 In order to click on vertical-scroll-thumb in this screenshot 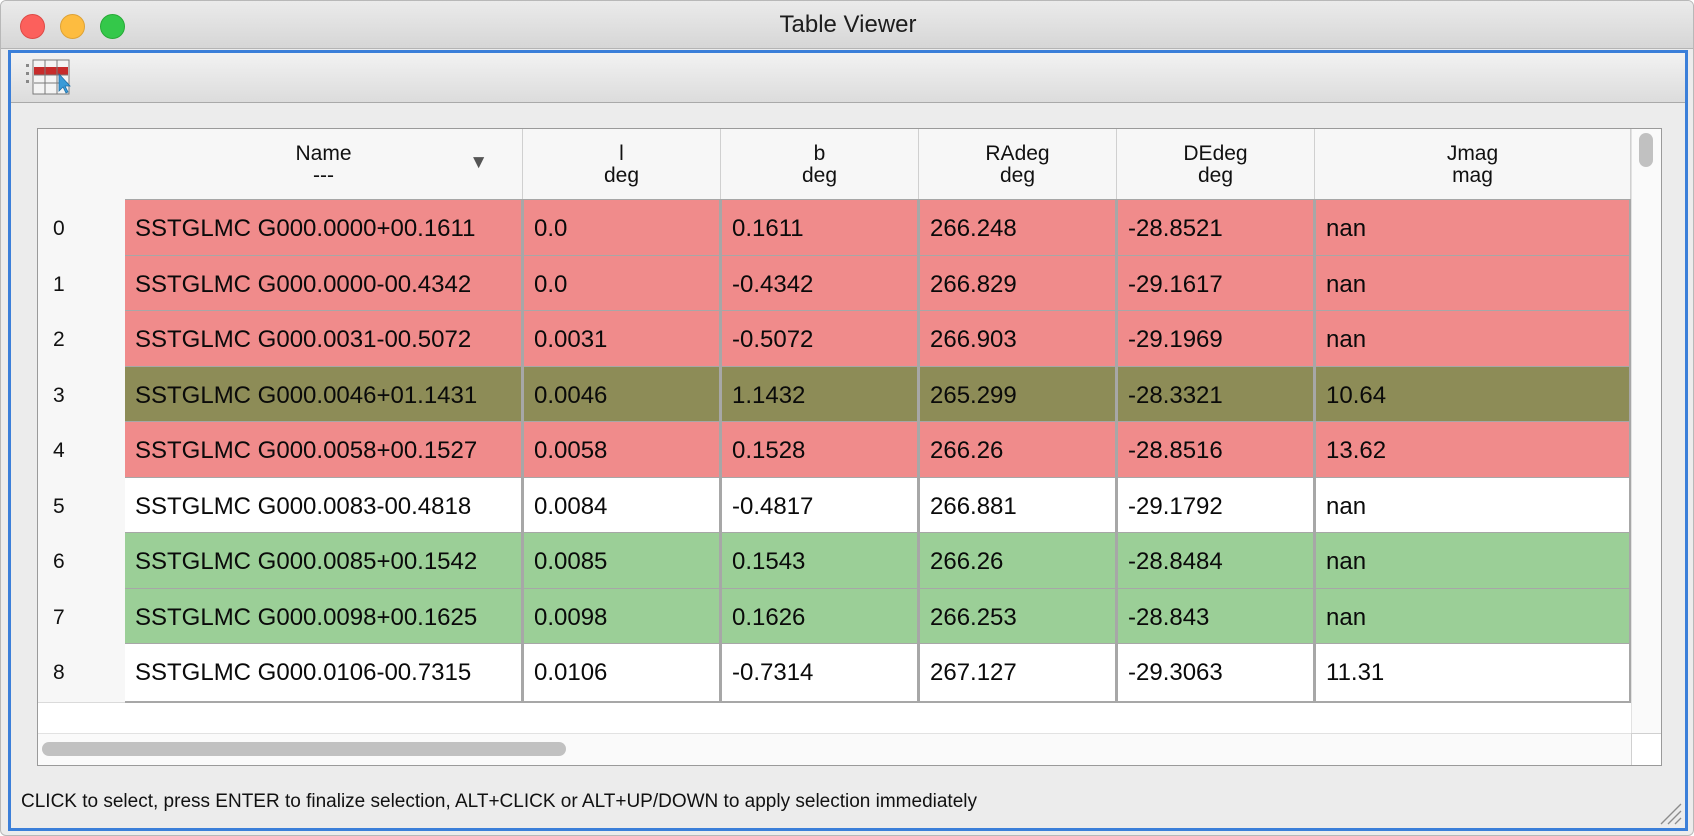, I will do `click(1646, 150)`.